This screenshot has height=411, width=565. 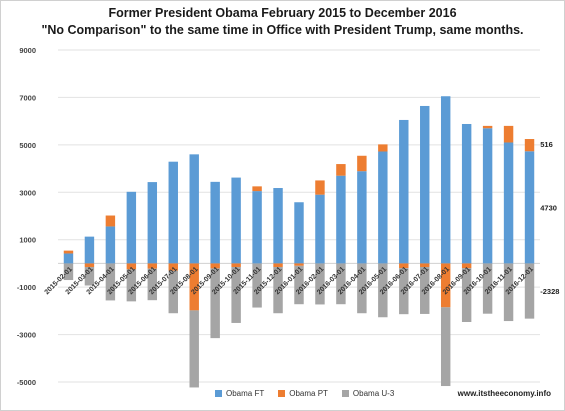 I want to click on data-label-ft: 4730, so click(x=548, y=207).